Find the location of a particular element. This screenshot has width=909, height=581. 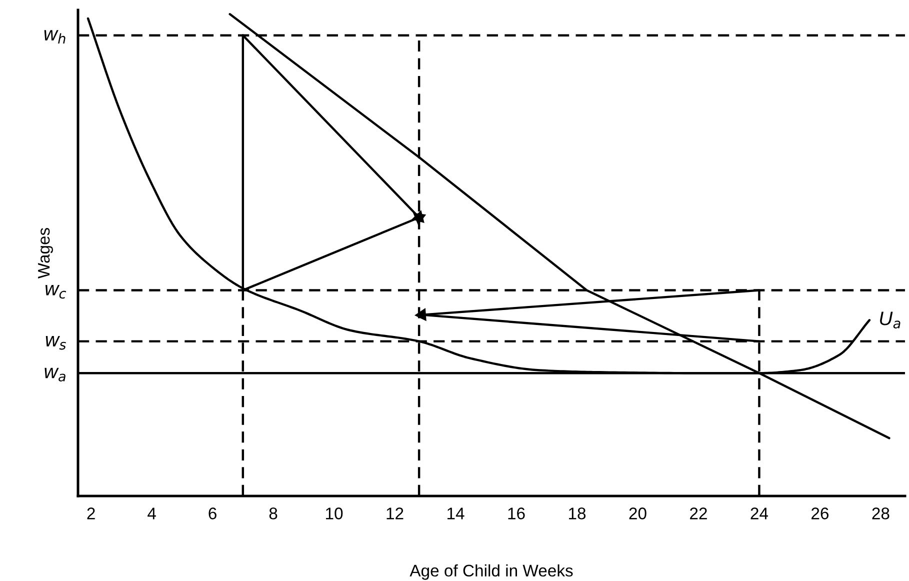

x-tick-label: 4 is located at coordinates (152, 514).